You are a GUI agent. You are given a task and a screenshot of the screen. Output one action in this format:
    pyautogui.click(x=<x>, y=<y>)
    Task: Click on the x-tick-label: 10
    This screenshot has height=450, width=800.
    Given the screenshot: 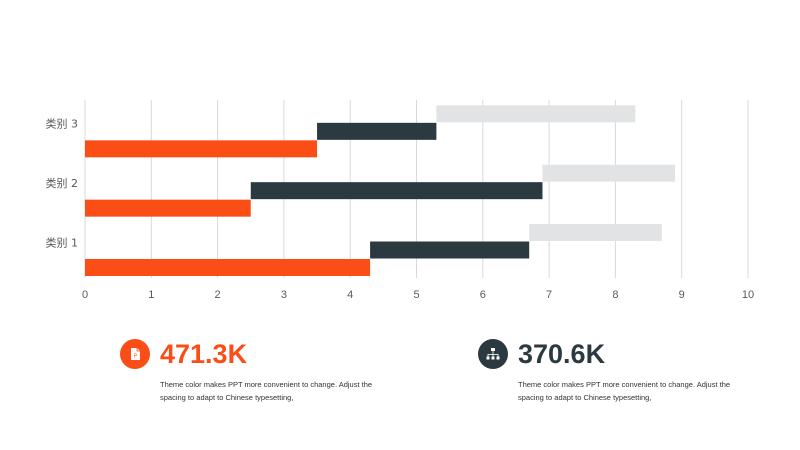 What is the action you would take?
    pyautogui.click(x=748, y=295)
    